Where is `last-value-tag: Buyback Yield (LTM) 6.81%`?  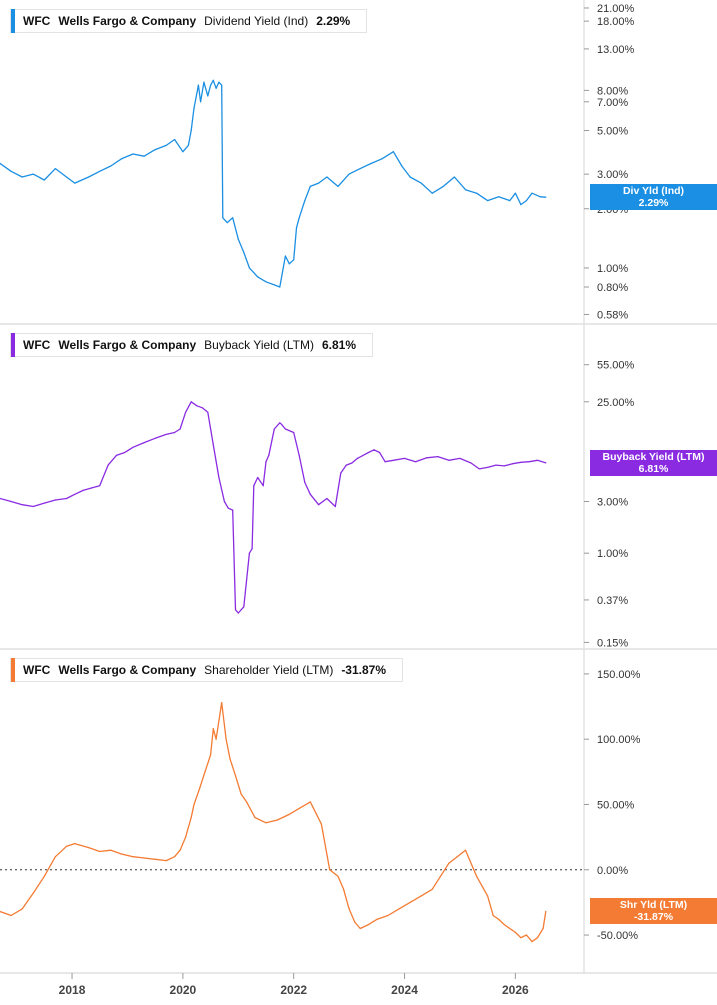 last-value-tag: Buyback Yield (LTM) 6.81% is located at coordinates (653, 462).